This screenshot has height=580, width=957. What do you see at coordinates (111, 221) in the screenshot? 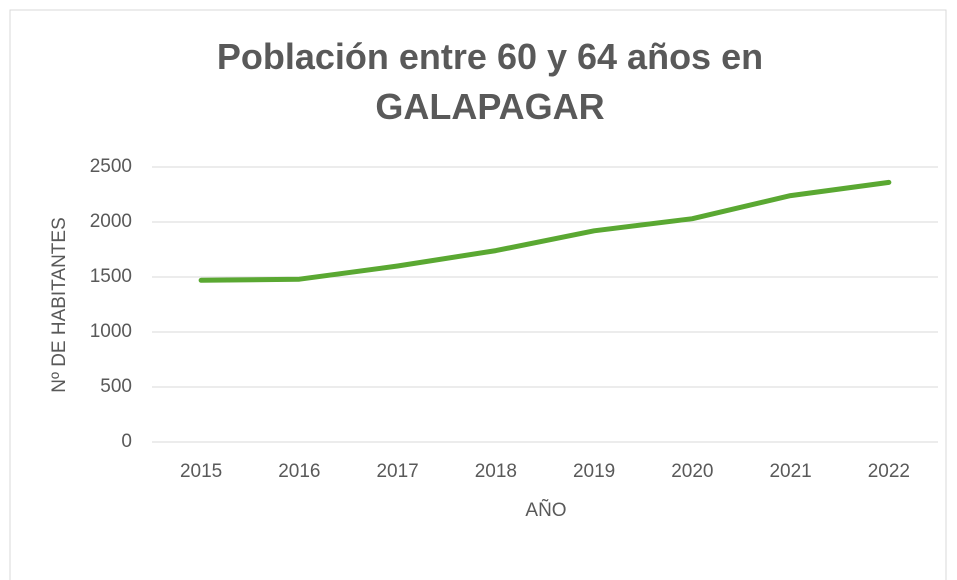
I see `y-tick-label: 2000` at bounding box center [111, 221].